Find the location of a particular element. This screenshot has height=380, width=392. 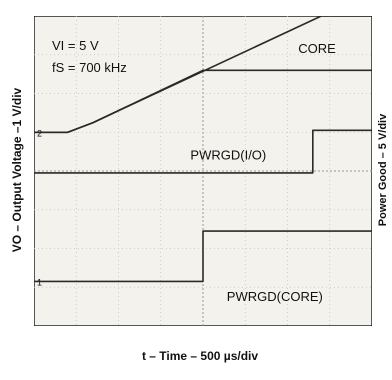

channel-marker-2: 2 is located at coordinates (39, 133).